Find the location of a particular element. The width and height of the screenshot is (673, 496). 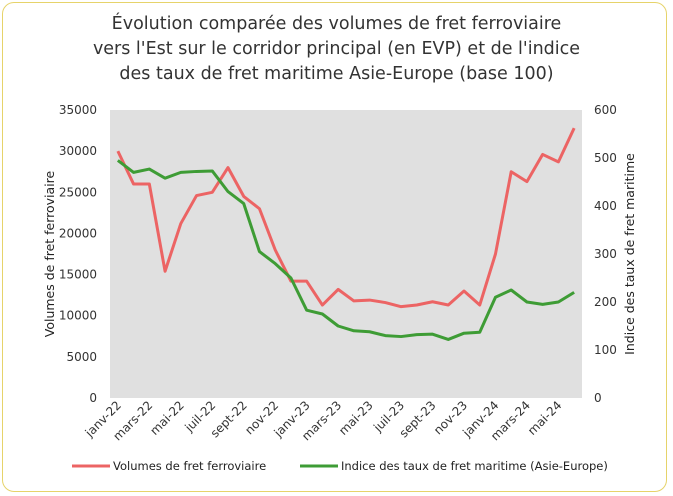

y-right-tick-label: 600 is located at coordinates (605, 110).